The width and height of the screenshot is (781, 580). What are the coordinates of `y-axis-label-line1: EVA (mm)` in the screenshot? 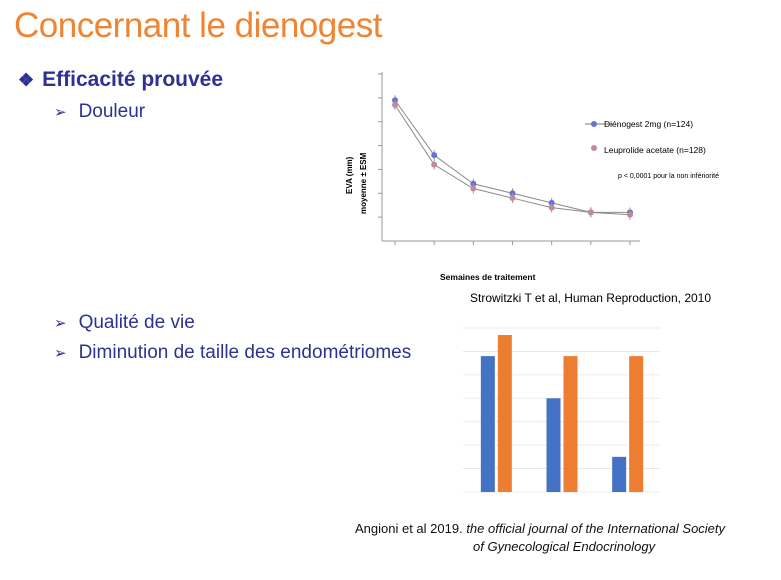 It's located at (349, 175).